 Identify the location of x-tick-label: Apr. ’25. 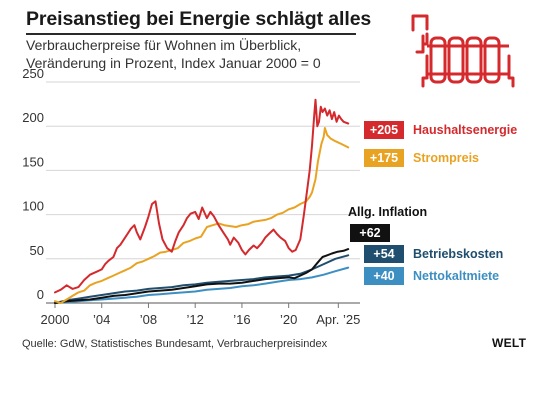
(338, 319).